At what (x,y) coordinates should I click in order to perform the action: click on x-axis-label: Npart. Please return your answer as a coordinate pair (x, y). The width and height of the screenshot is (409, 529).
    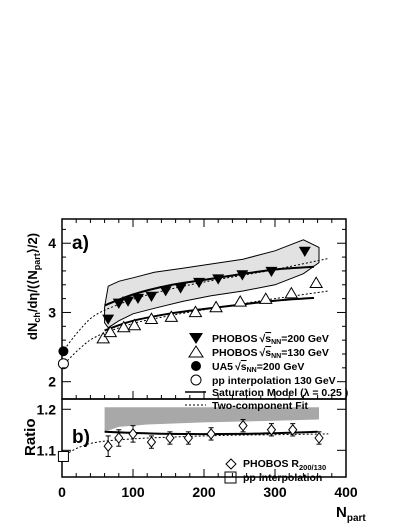
    Looking at the image, I should click on (351, 514).